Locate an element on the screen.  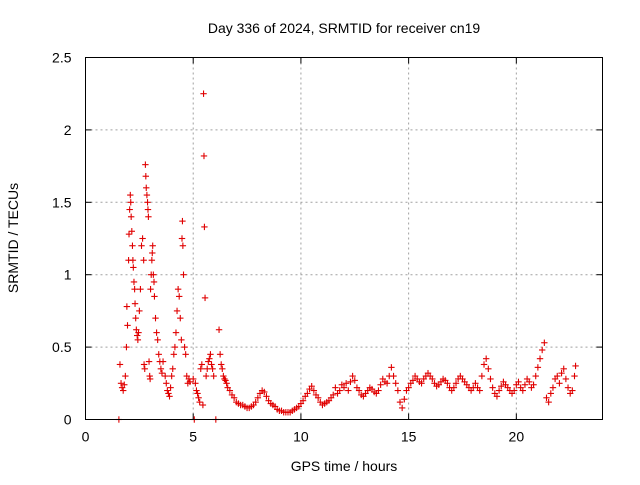
y-tick-label: 2.5 is located at coordinates (62, 58).